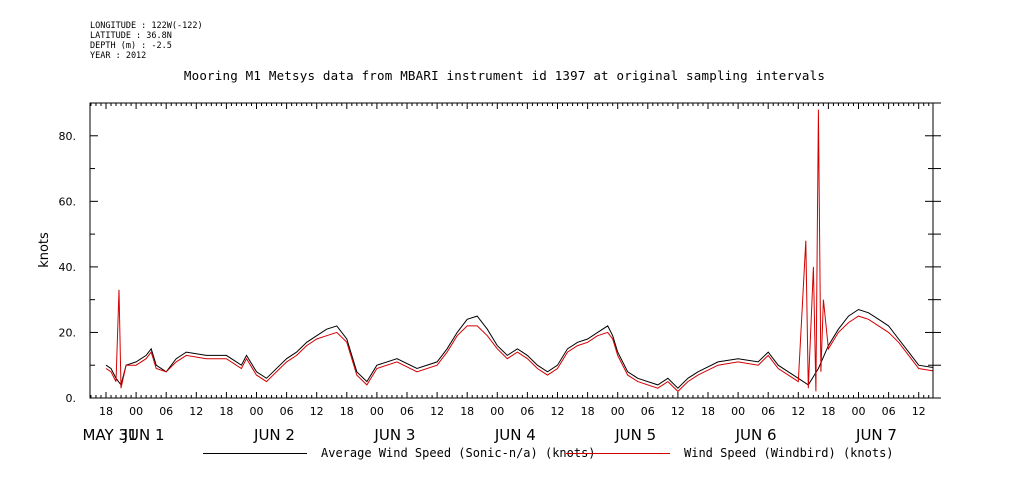 The width and height of the screenshot is (1009, 504). I want to click on x-date-label: JUN 1, so click(144, 435).